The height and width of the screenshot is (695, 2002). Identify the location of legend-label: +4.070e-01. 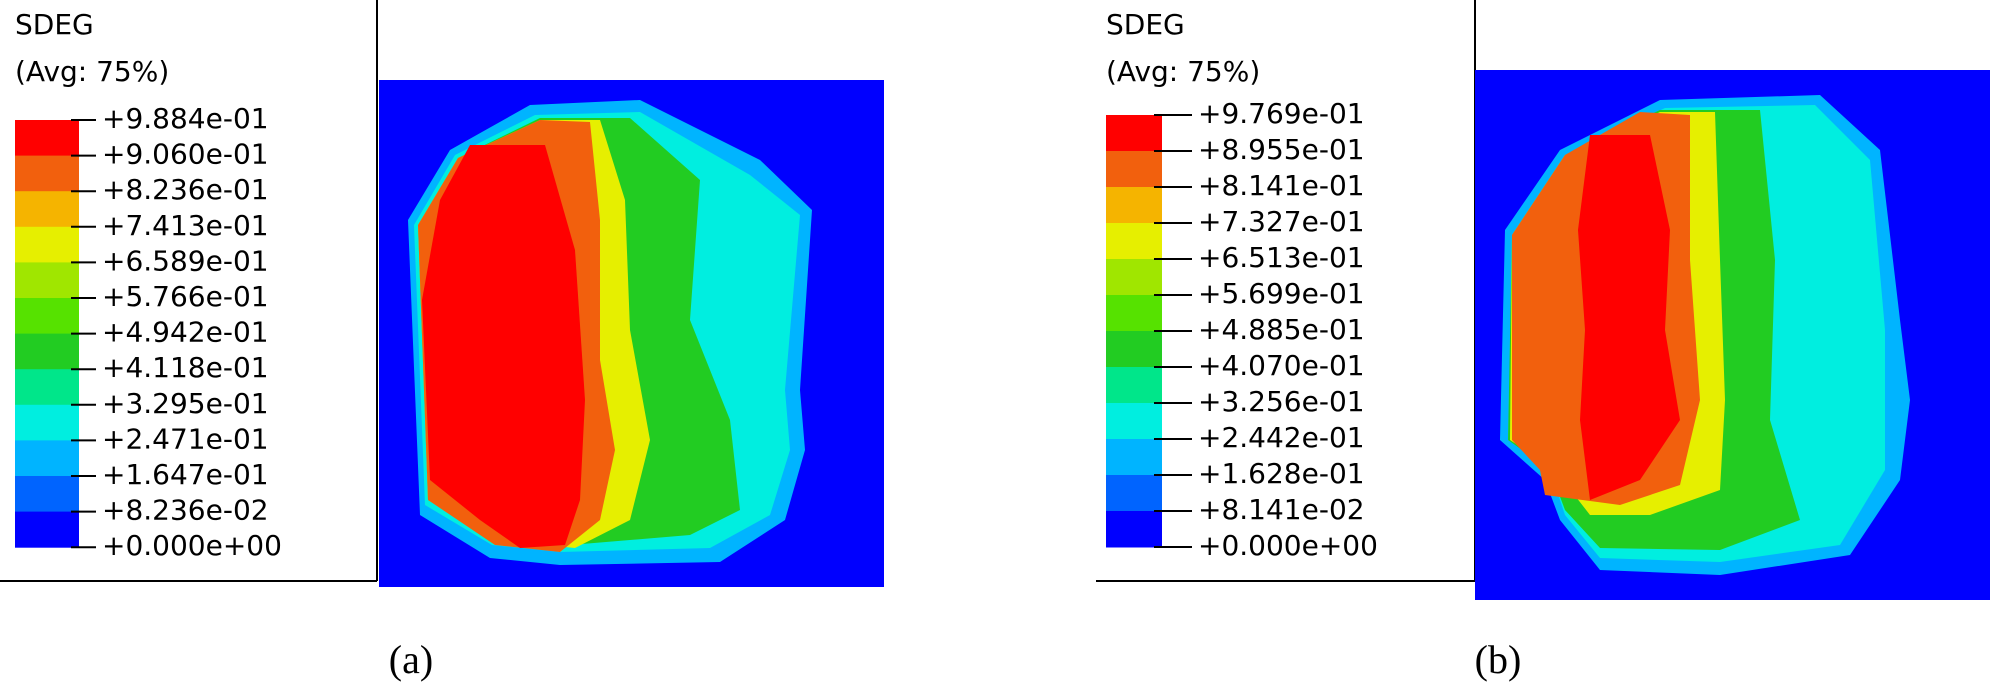
(1281, 365).